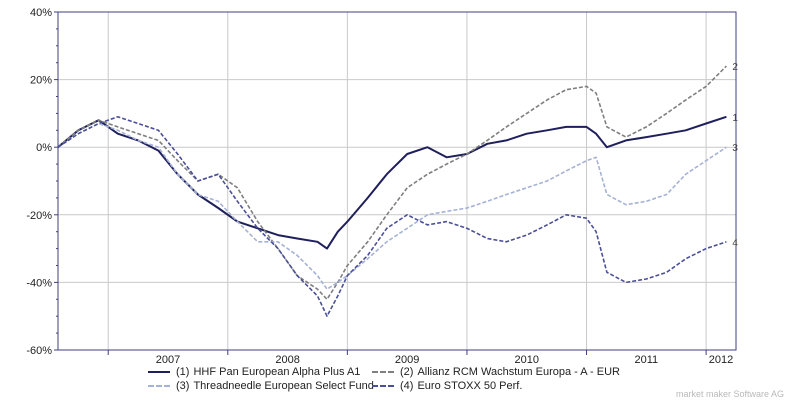  Describe the element at coordinates (183, 372) in the screenshot. I see `legend-number-1: (1)` at that location.